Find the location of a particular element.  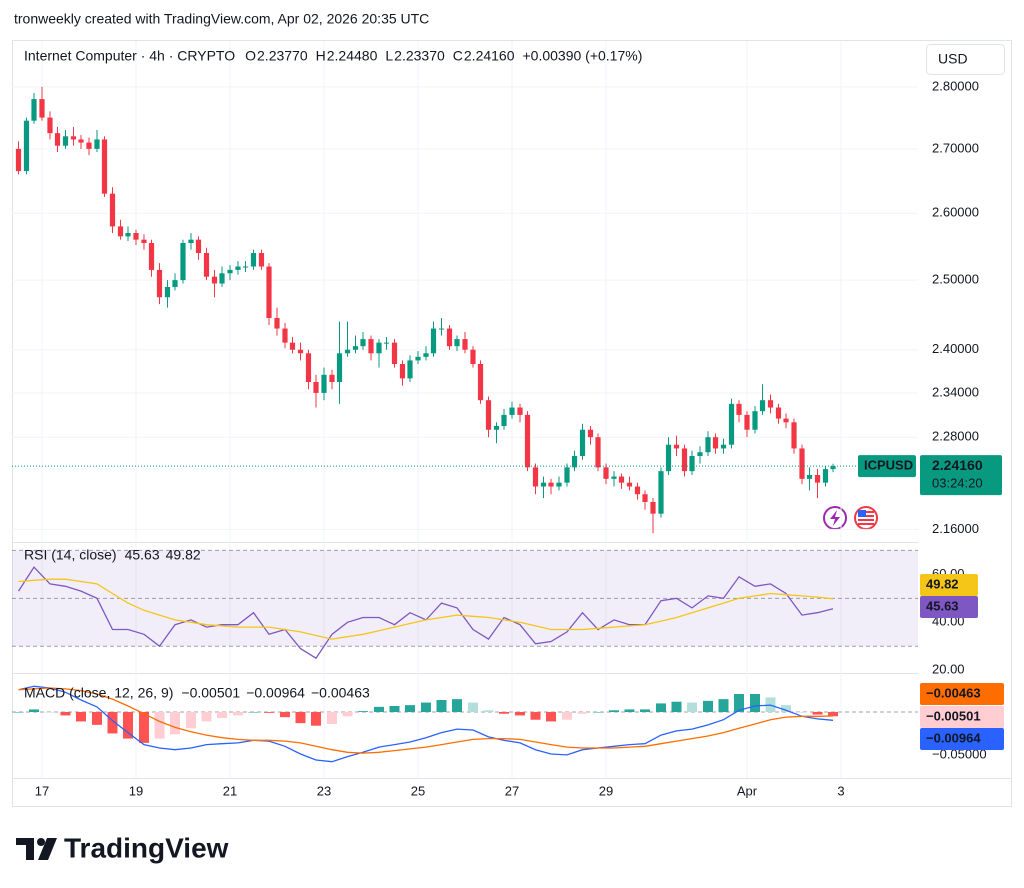

brand: TradingView is located at coordinates (146, 847).